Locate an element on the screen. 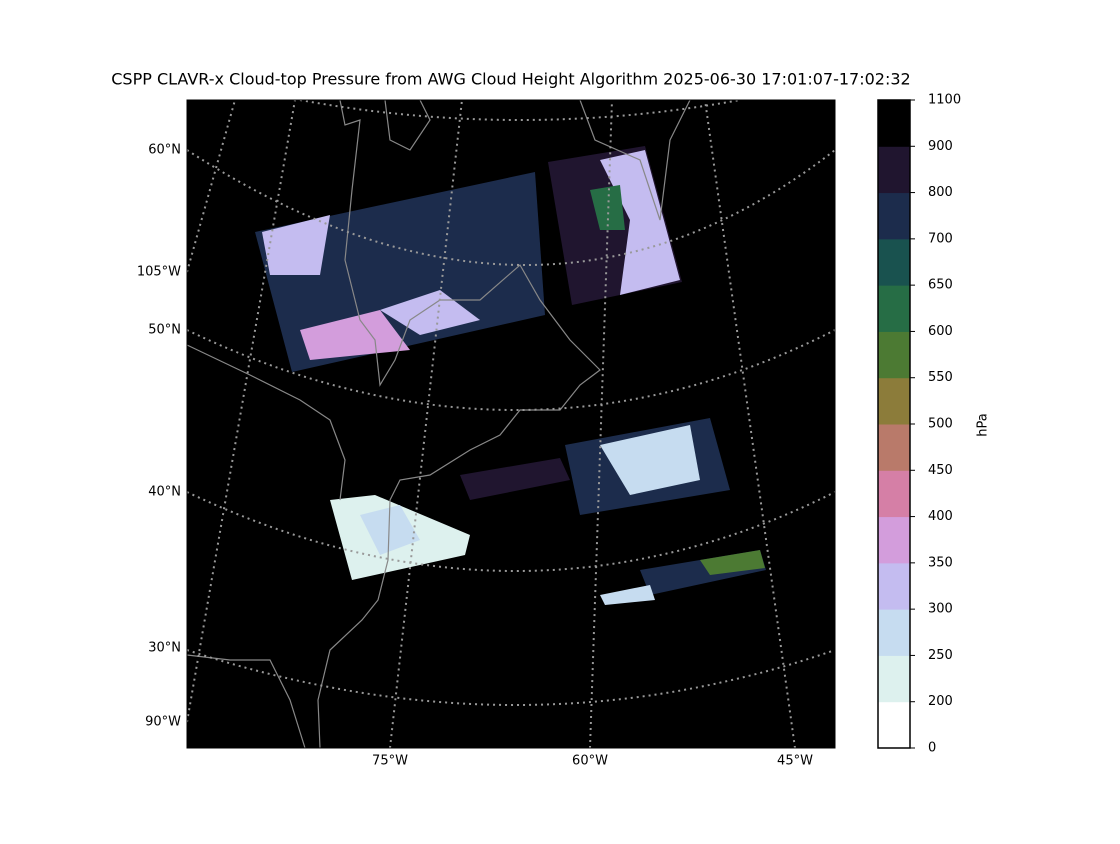  colorbar-tick-label: 200 is located at coordinates (940, 701).